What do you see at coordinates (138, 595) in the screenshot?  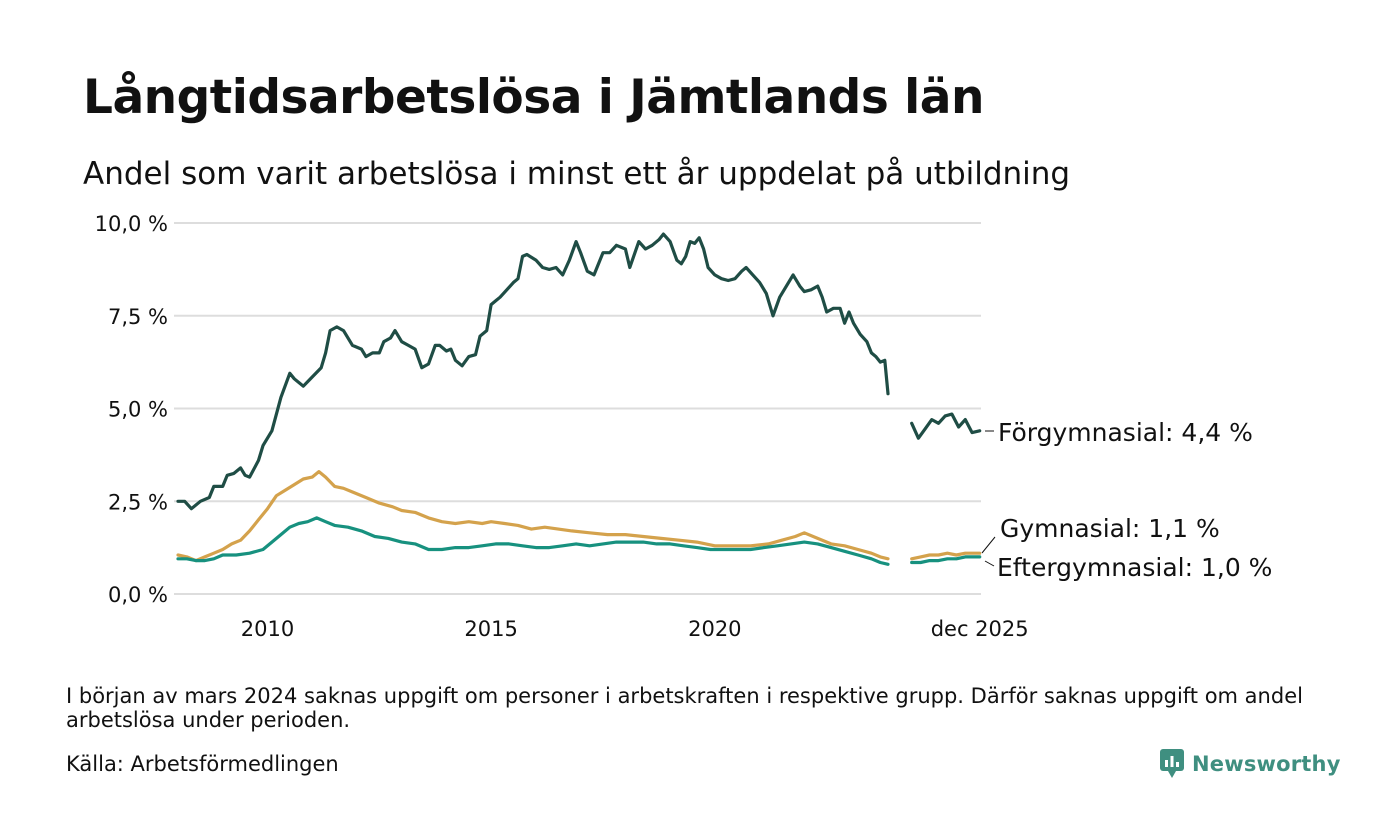 I see `y-tick-label: 0,0 %` at bounding box center [138, 595].